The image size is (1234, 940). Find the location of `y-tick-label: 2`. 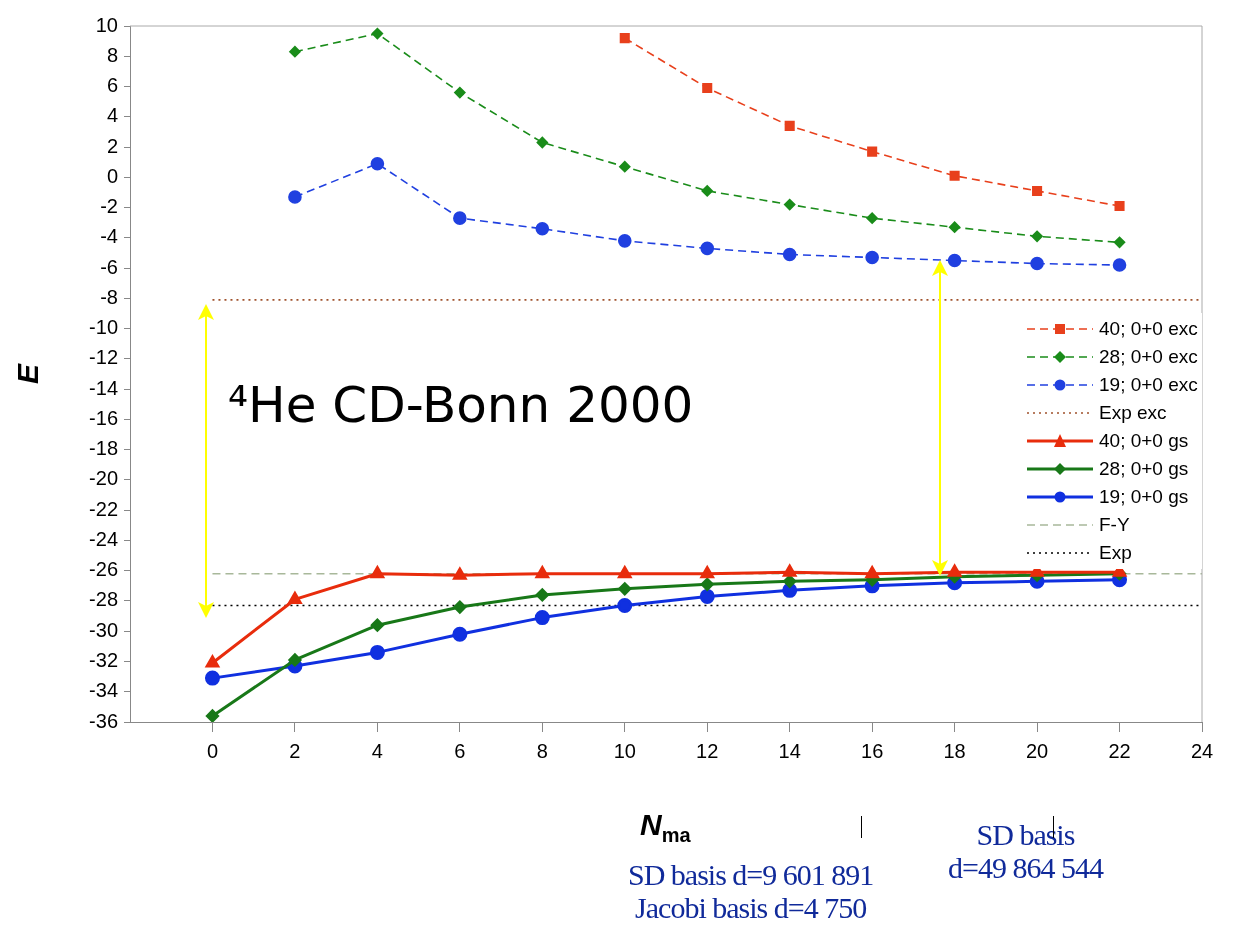

y-tick-label: 2 is located at coordinates (112, 145).